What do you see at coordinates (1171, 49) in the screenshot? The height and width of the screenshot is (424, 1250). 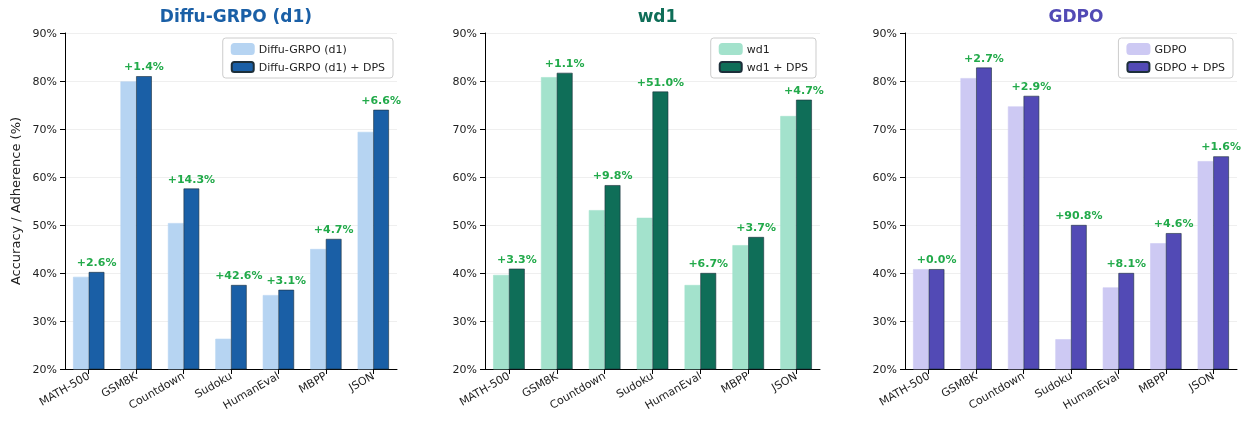 I see `legend-label: GDPO` at bounding box center [1171, 49].